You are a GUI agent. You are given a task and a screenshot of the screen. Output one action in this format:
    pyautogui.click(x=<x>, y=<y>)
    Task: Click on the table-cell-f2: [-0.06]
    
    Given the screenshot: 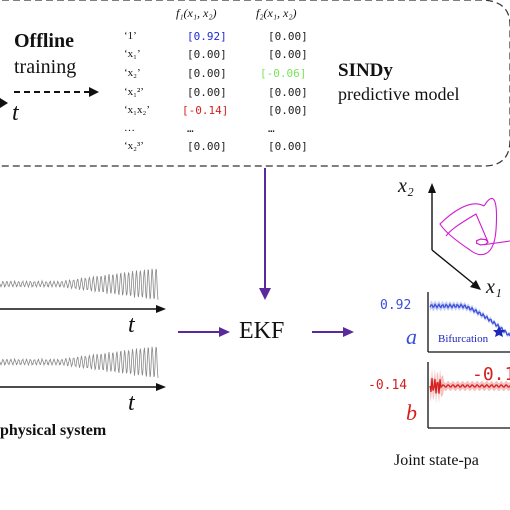 What is the action you would take?
    pyautogui.click(x=283, y=73)
    